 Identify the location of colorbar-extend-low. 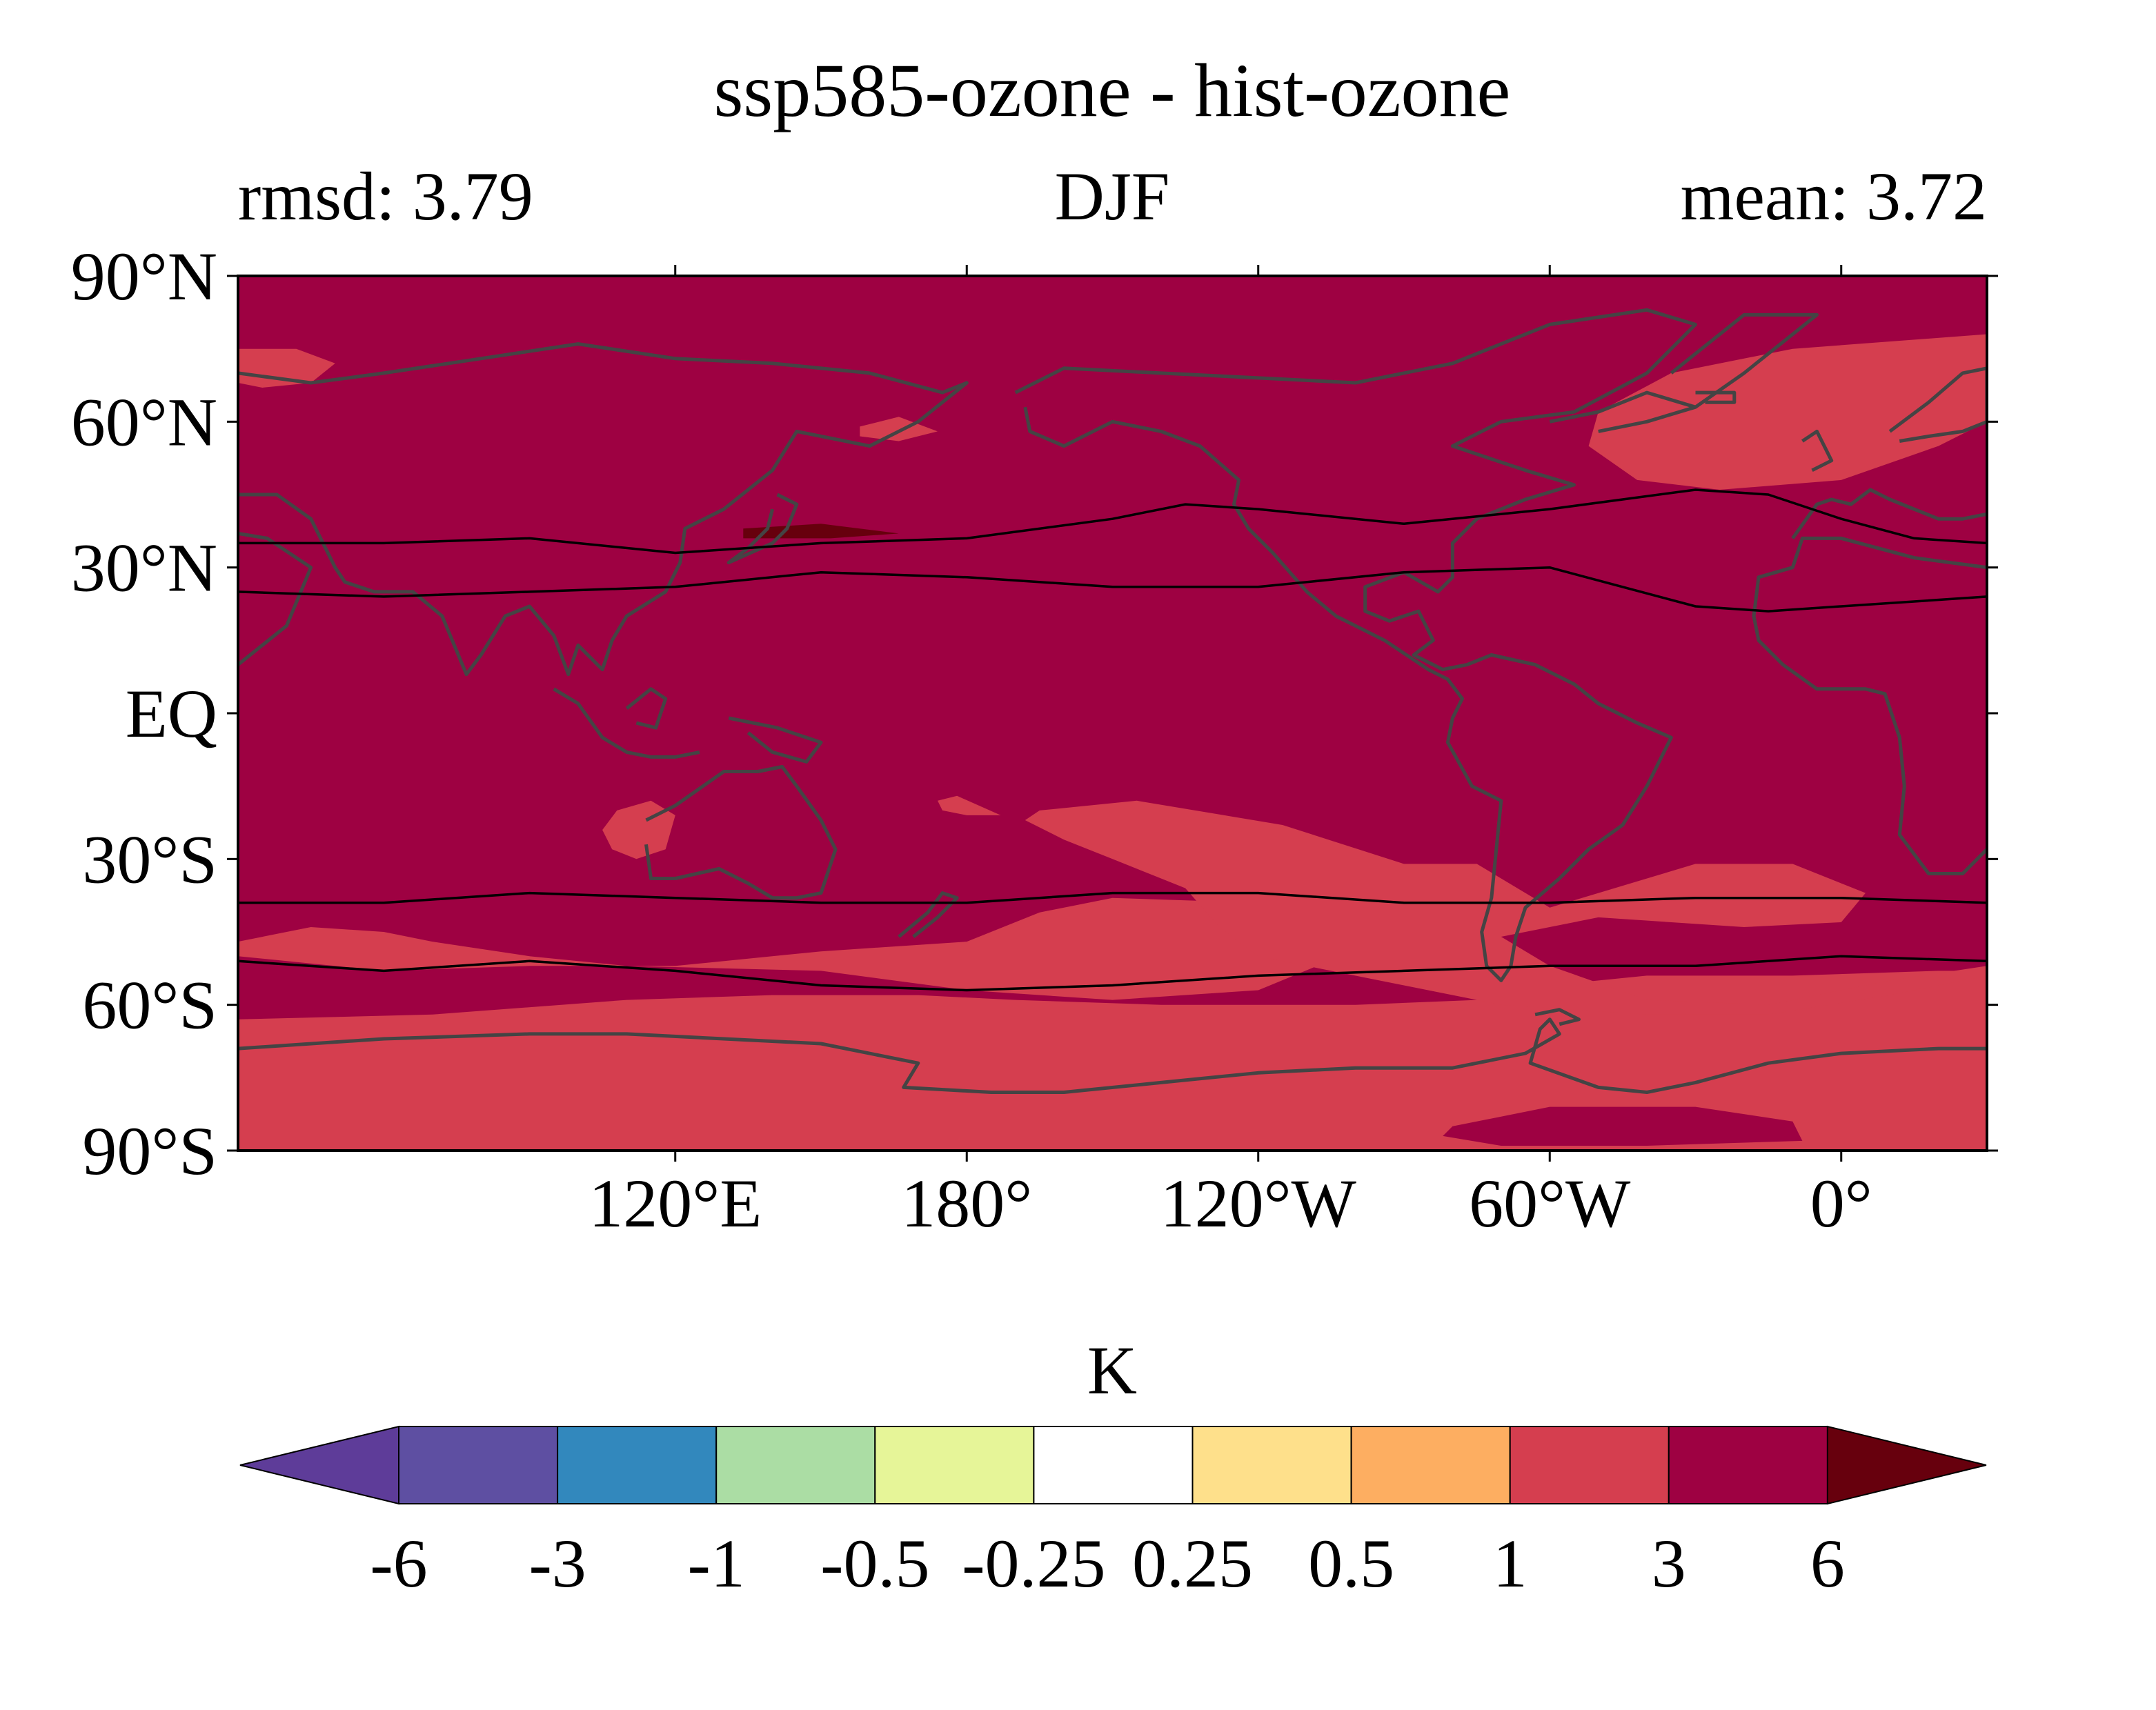
(319, 1465).